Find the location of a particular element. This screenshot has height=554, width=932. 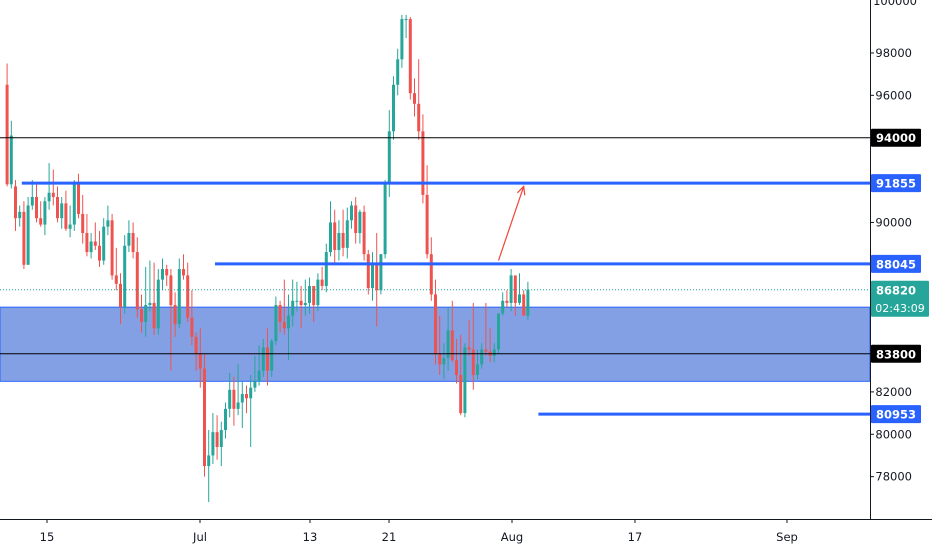

level-91855-tag-label: 91855 is located at coordinates (896, 184).